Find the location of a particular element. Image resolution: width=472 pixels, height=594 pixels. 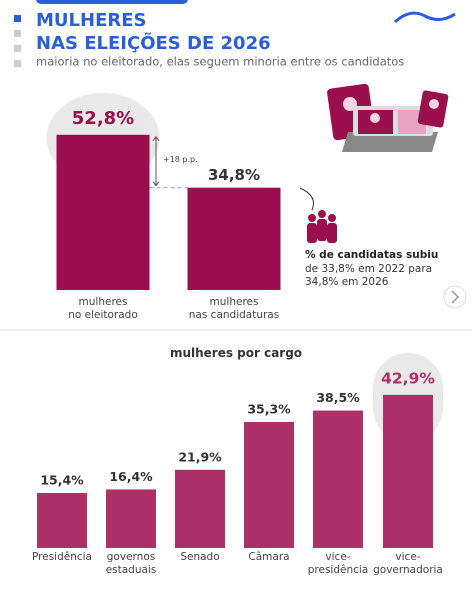

title: NAS ELEIÇÕES DE 2026 is located at coordinates (153, 42).